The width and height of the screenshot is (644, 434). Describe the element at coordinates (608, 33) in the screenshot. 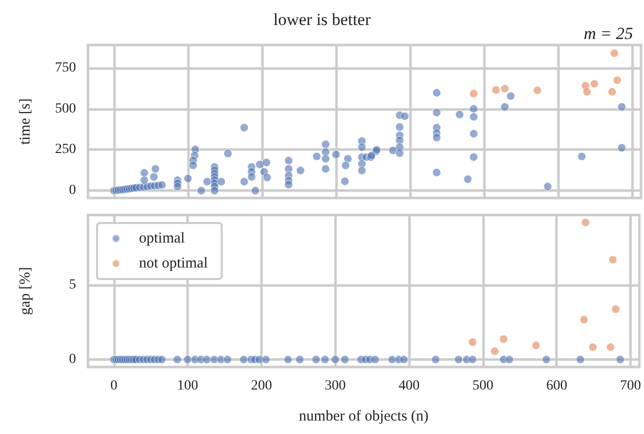

I see `text: m = 25` at that location.